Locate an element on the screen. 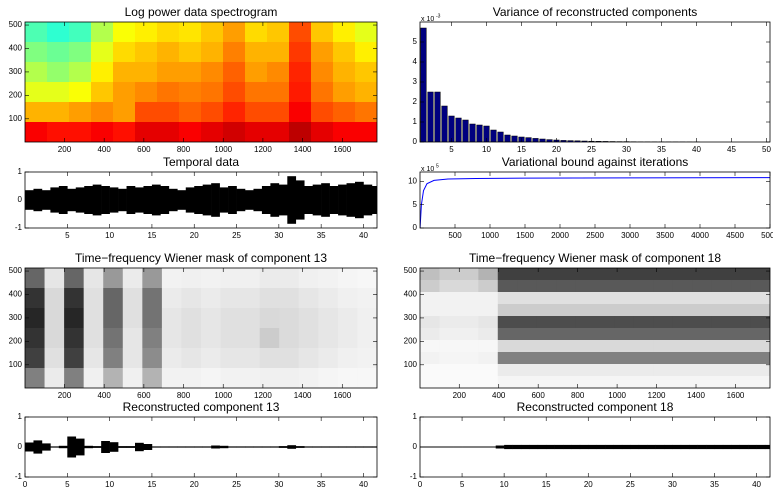 The width and height of the screenshot is (773, 488). y-exponent: -3 is located at coordinates (438, 16).